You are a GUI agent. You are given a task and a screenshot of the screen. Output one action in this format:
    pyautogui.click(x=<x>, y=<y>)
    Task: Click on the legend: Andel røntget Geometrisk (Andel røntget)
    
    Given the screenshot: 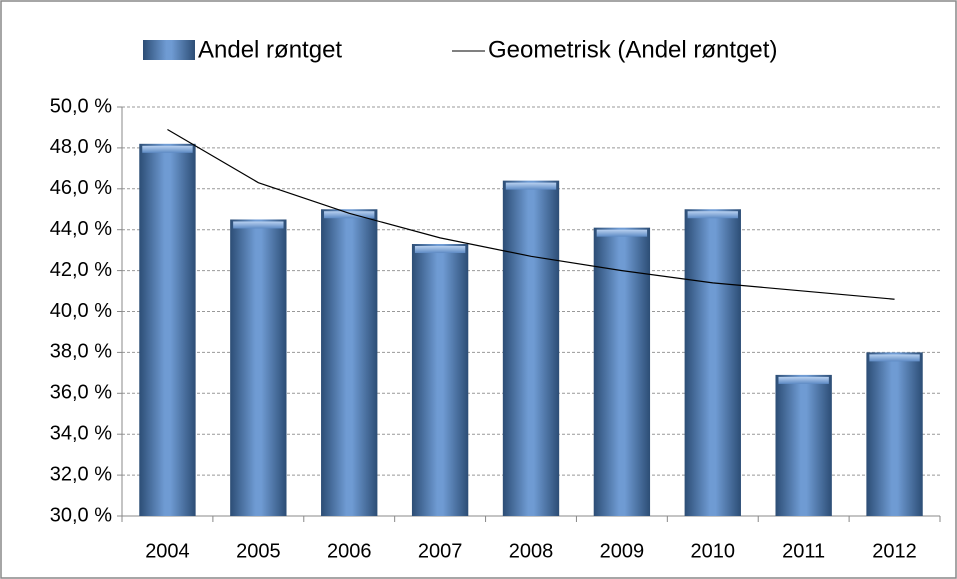 What is the action you would take?
    pyautogui.click(x=460, y=49)
    